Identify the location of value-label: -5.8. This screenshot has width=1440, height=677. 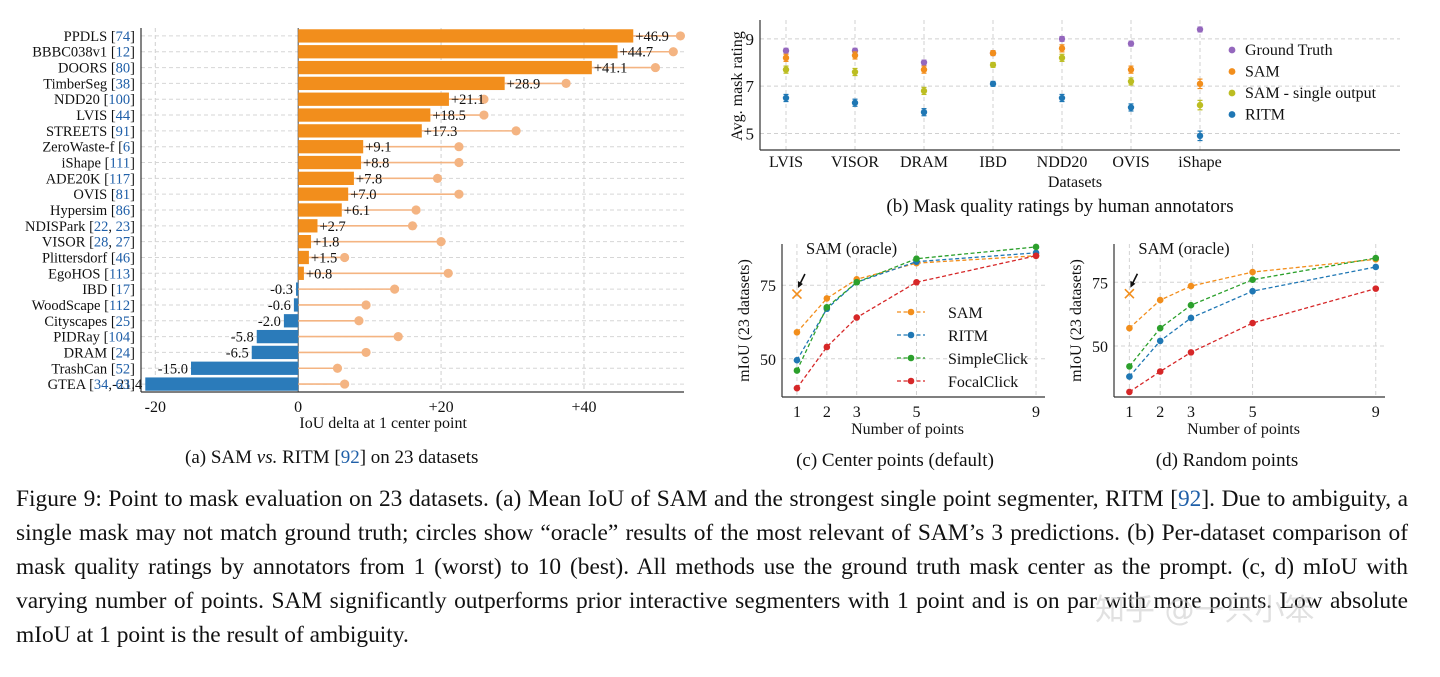
(242, 338).